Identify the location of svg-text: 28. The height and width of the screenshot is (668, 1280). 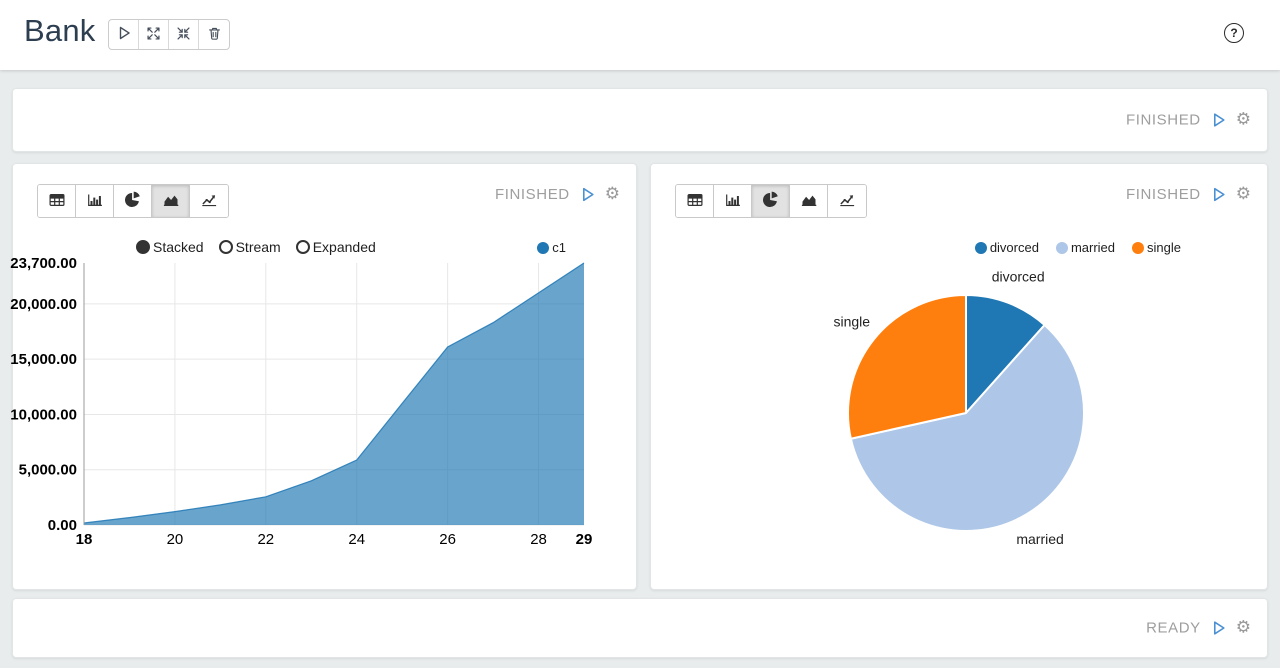
(538, 539).